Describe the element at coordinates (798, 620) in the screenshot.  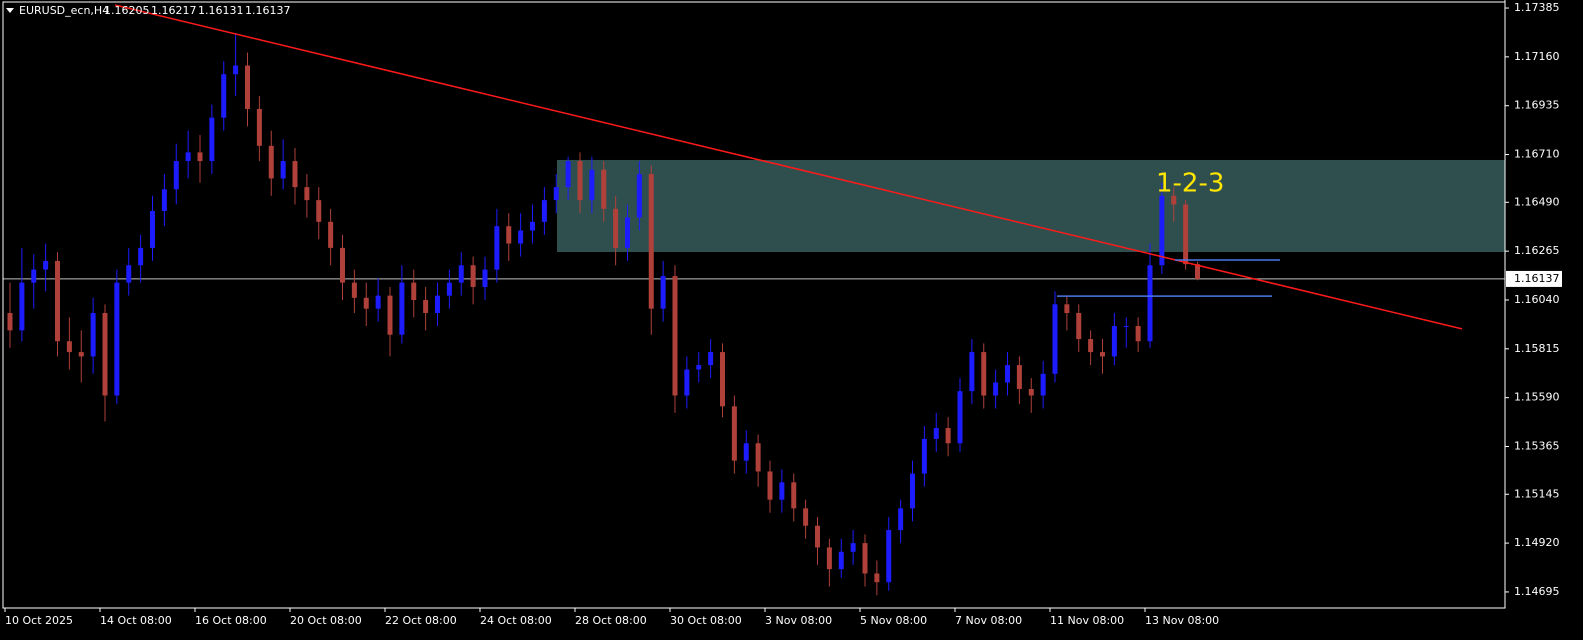
I see `x-tick-label: 3 Nov 08:00` at that location.